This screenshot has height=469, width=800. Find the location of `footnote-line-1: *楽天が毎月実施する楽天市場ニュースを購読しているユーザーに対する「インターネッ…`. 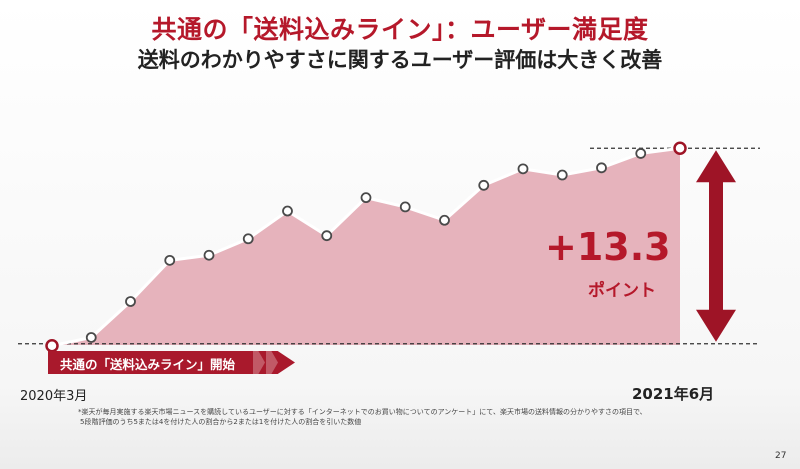

footnote-line-1: *楽天が毎月実施する楽天市場ニュースを購読しているユーザーに対する「インターネッ… is located at coordinates (362, 412).